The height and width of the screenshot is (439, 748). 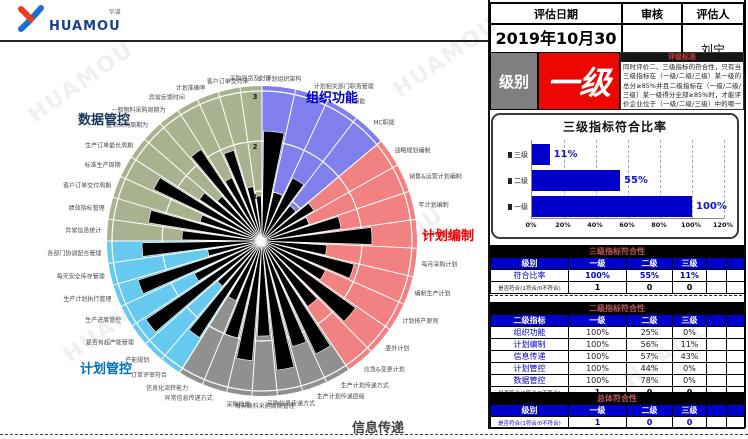 What do you see at coordinates (238, 404) in the screenshot?
I see `radar-spoke-label: 采购批量` at bounding box center [238, 404].